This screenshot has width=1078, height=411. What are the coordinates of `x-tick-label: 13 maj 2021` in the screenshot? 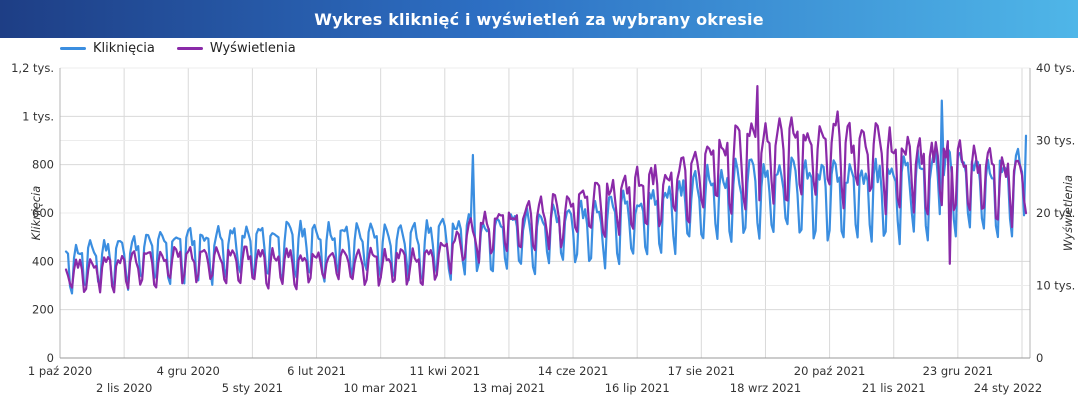 It's located at (509, 388).